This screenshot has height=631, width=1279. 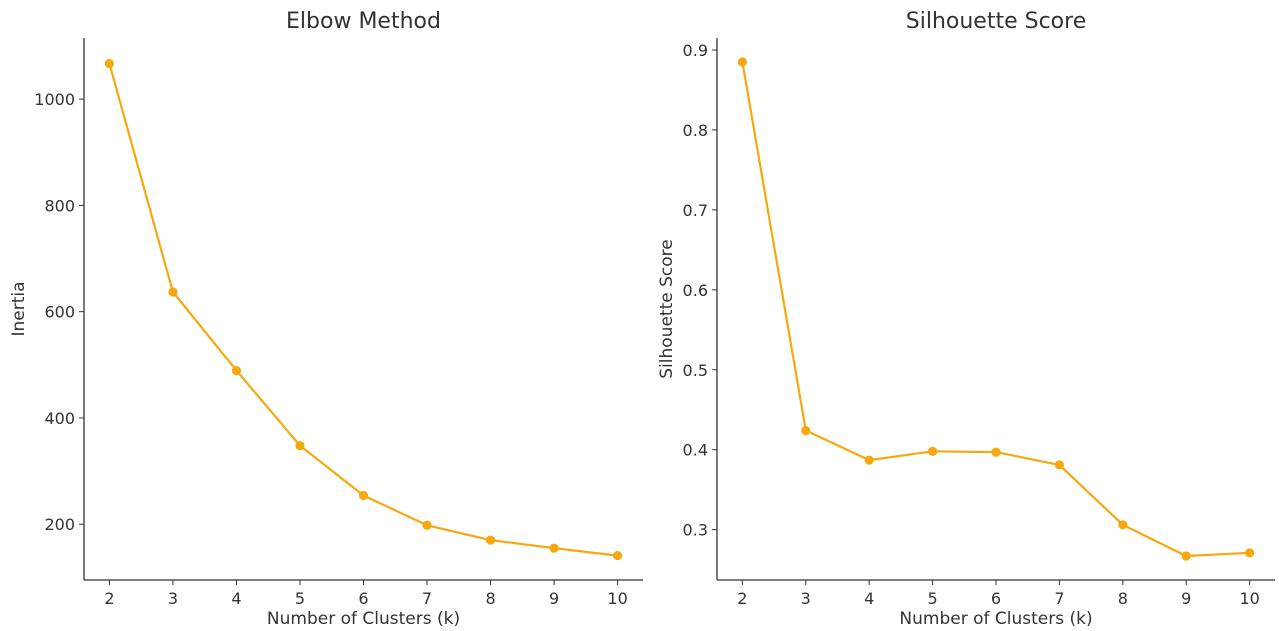 I want to click on y-tick-label: 0.5, so click(x=695, y=370).